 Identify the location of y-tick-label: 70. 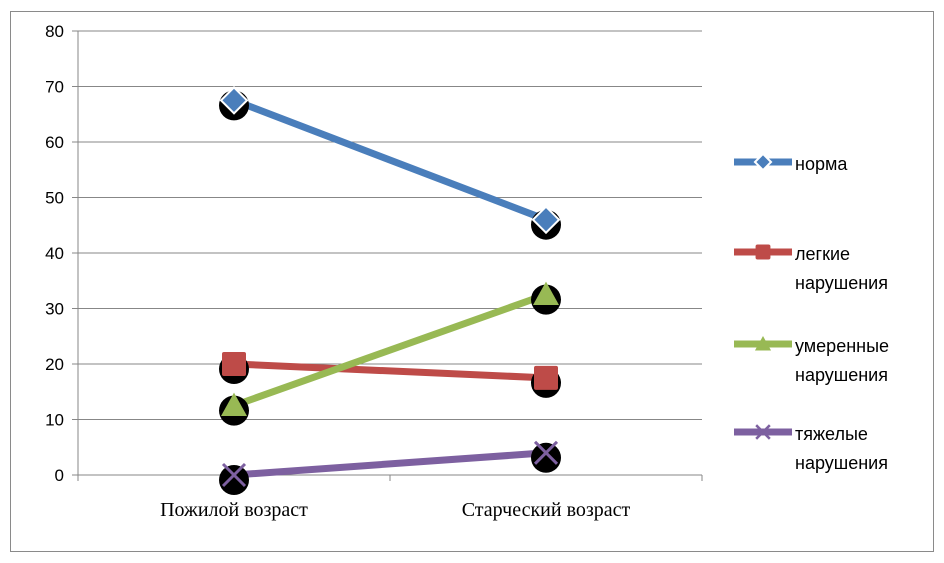
(54, 87).